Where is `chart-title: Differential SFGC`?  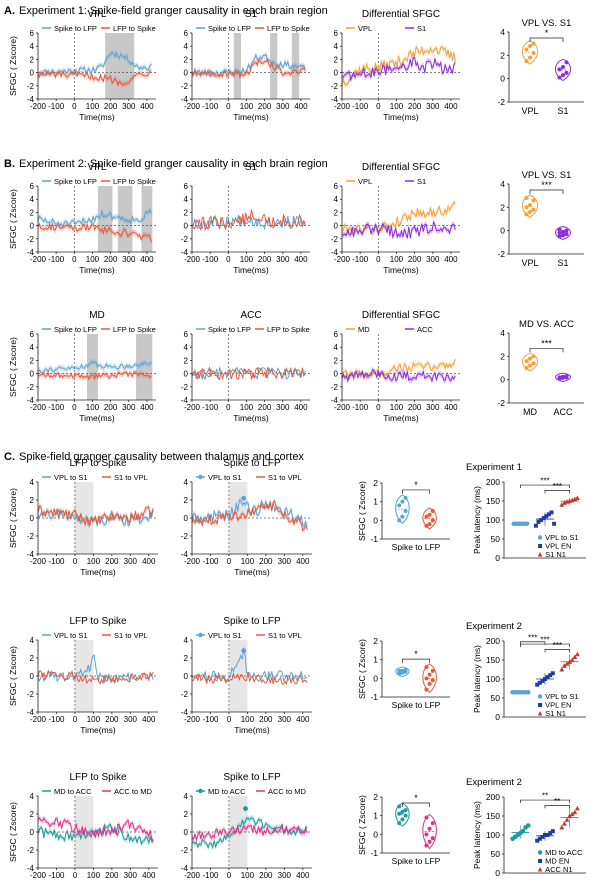 chart-title: Differential SFGC is located at coordinates (401, 315).